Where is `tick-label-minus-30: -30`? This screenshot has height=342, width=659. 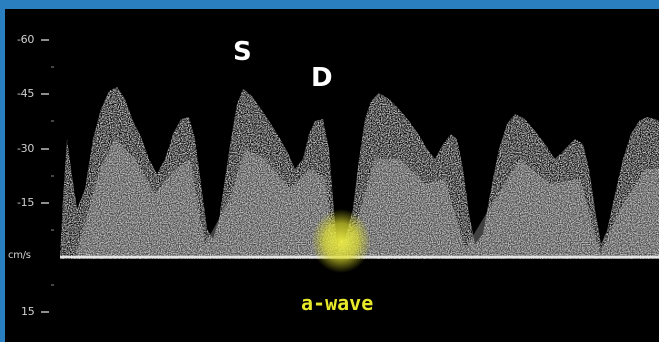
tick-label-minus-30: -30 is located at coordinates (26, 148).